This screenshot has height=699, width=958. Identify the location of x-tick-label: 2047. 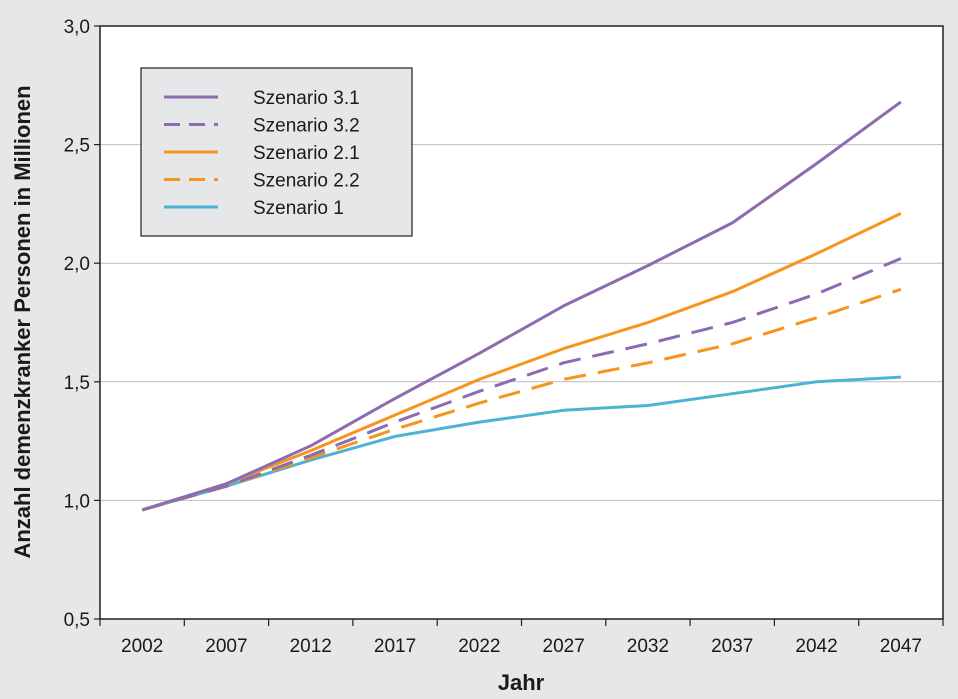
(901, 646).